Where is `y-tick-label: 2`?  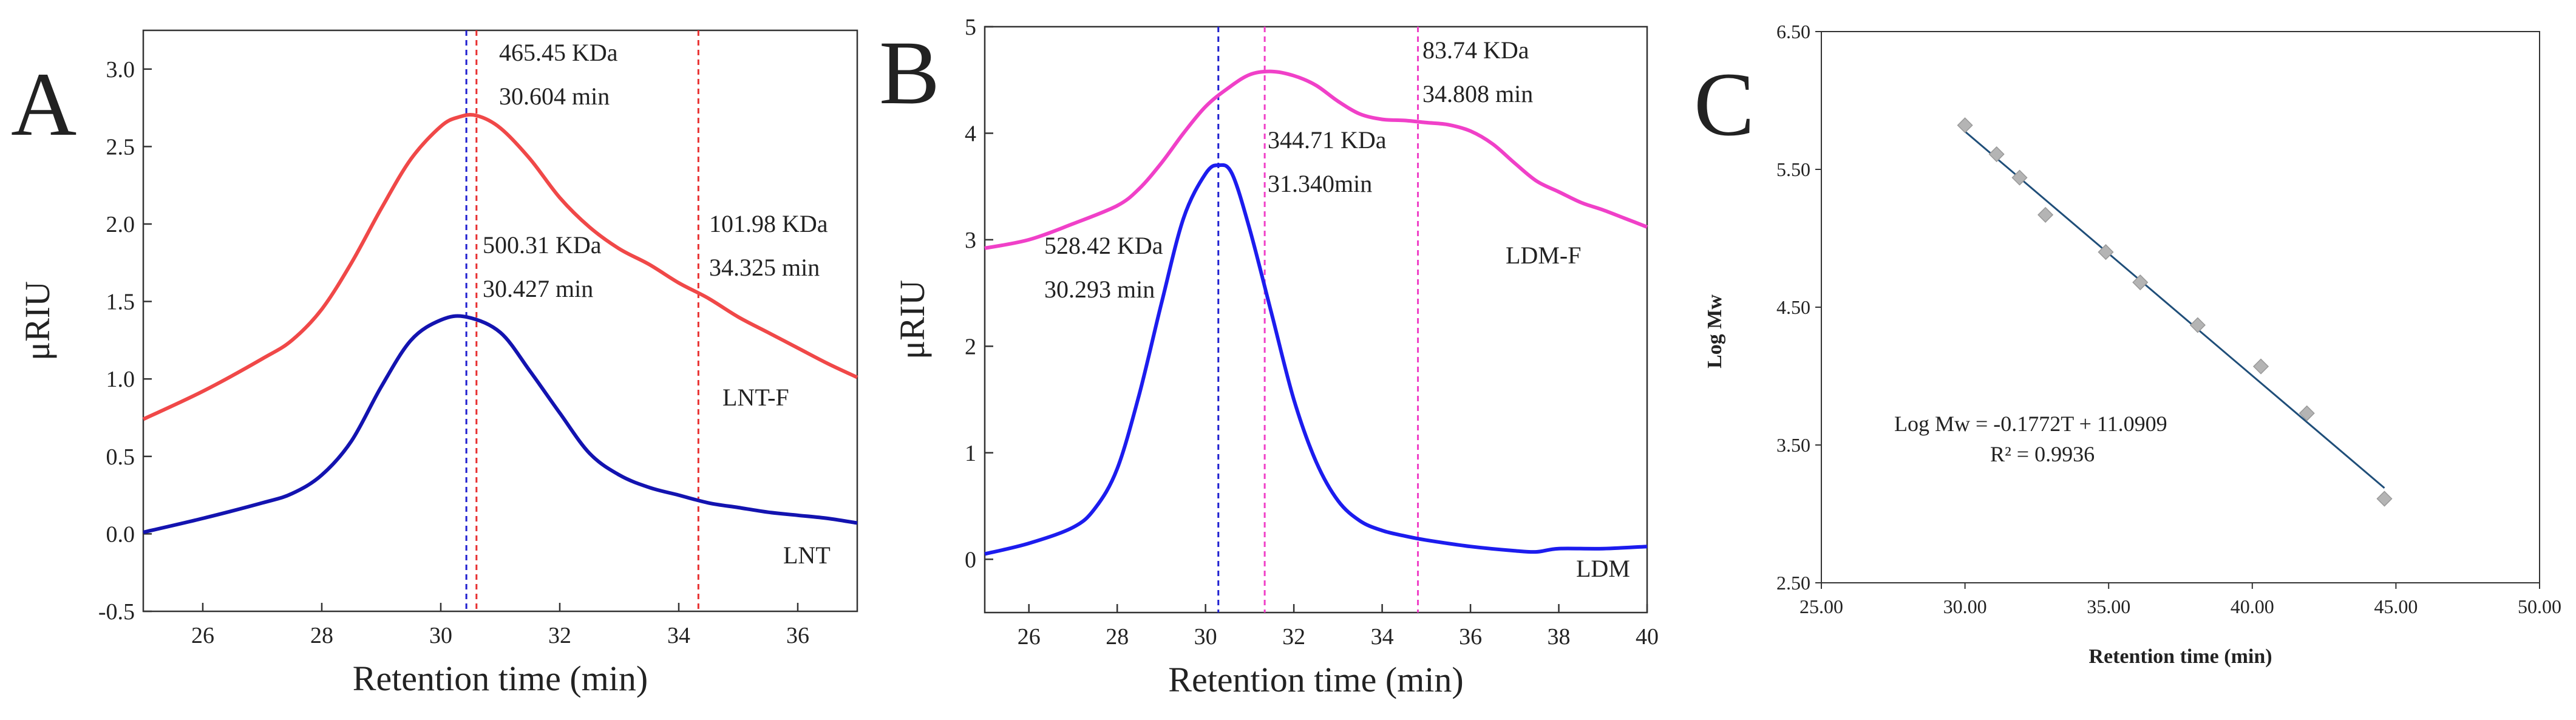
y-tick-label: 2 is located at coordinates (970, 346).